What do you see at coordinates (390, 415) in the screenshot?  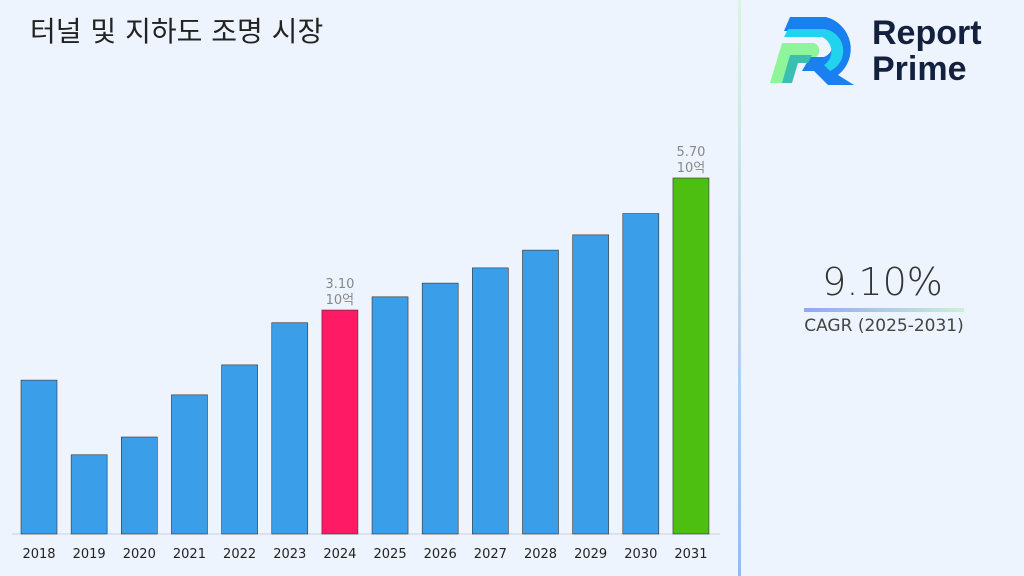 I see `bar-2025` at bounding box center [390, 415].